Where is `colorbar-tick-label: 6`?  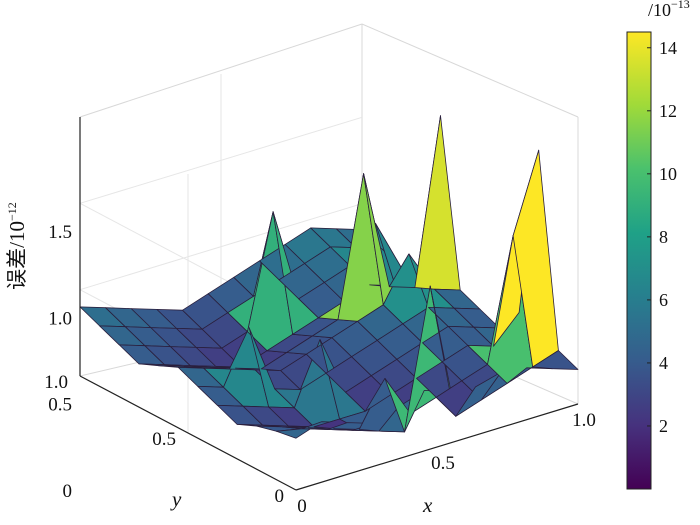 colorbar-tick-label: 6 is located at coordinates (663, 300).